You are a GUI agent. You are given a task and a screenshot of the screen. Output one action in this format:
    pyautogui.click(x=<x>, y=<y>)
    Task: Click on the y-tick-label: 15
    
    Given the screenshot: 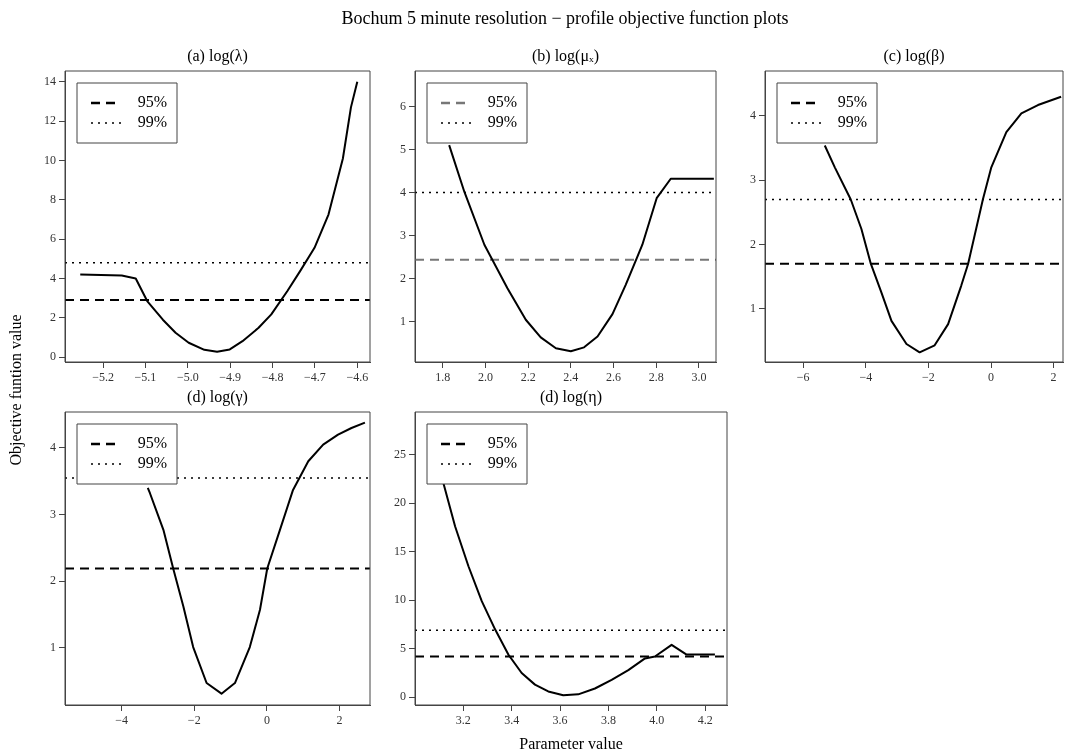 What is the action you would take?
    pyautogui.click(x=400, y=550)
    